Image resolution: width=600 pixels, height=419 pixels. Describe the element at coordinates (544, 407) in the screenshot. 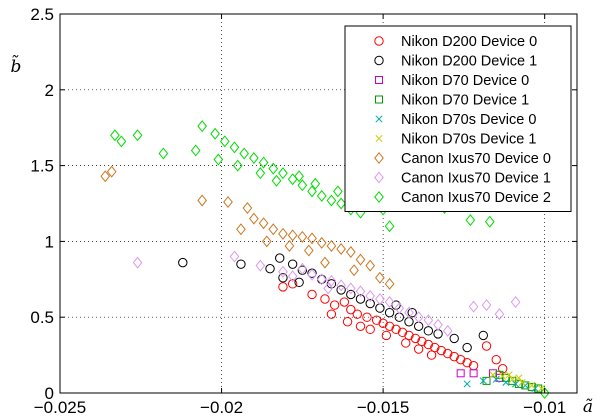

I see `x-tick-label: −0.01` at that location.